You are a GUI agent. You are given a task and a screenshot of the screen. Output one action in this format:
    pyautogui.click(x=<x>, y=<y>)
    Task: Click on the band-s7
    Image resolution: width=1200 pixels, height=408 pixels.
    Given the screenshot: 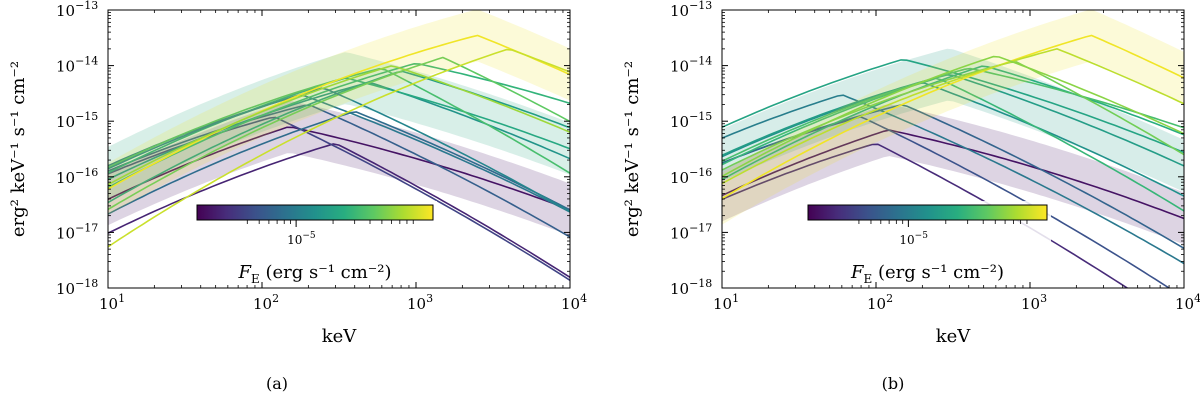 What is the action you would take?
    pyautogui.click(x=953, y=120)
    